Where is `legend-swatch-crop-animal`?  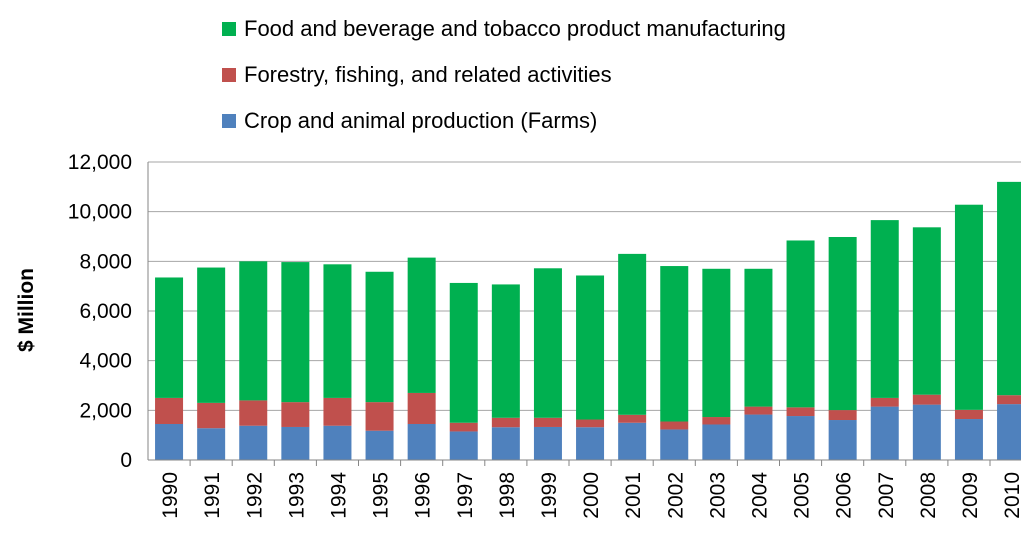
legend-swatch-crop-animal is located at coordinates (229, 121).